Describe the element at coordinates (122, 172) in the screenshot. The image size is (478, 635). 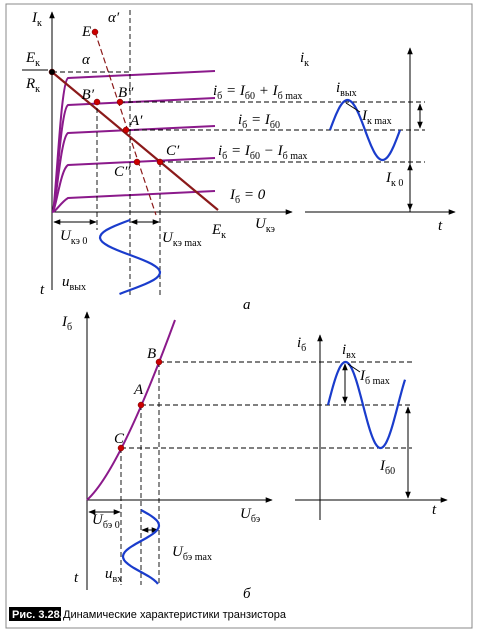
I see `label: C″` at that location.